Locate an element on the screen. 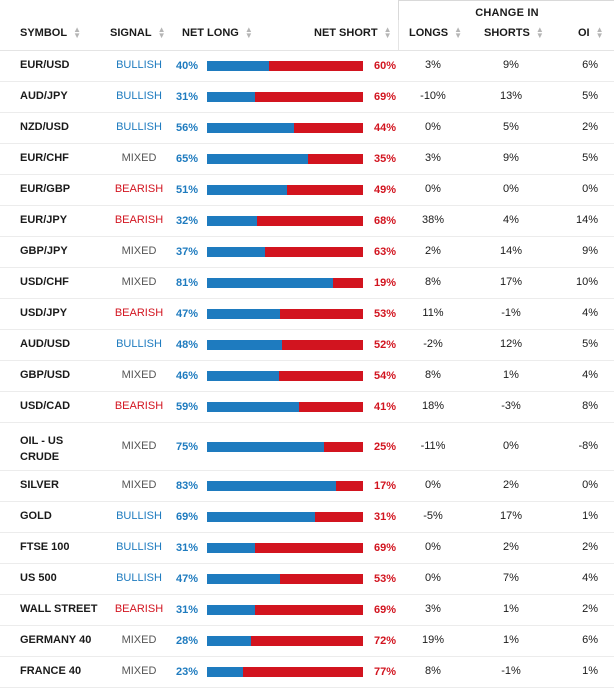  table-row: WALL STREET BEARISH 31% 69% 3% 1% 2% is located at coordinates (307, 610).